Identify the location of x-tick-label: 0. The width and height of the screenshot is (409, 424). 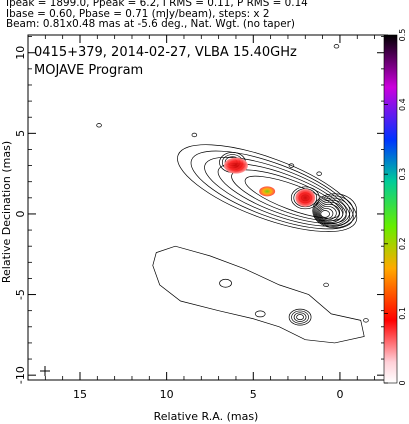
(339, 394).